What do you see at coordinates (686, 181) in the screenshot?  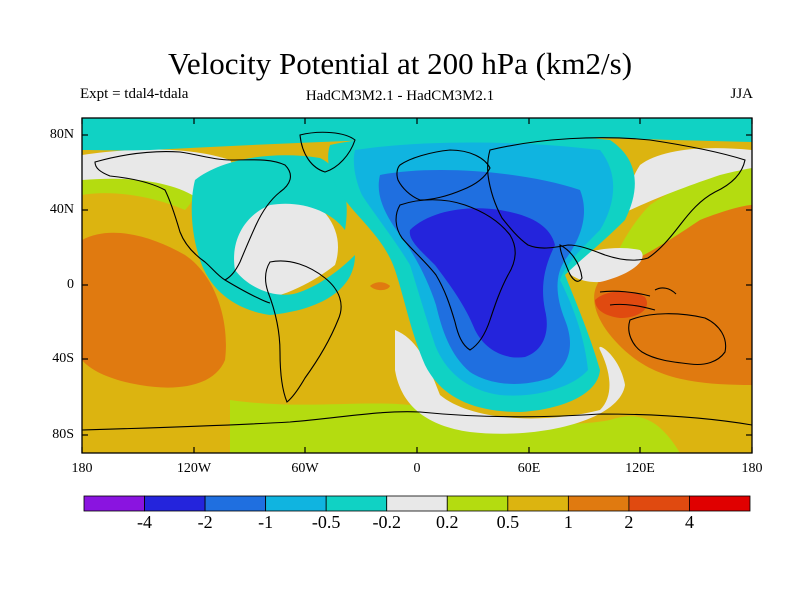 I see `field-region-neutral-east` at bounding box center [686, 181].